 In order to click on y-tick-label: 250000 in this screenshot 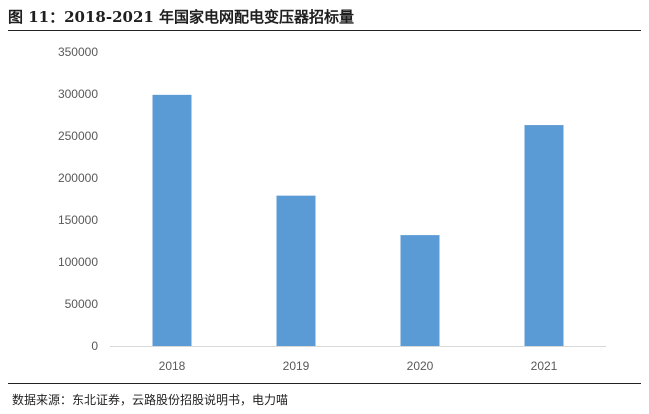, I will do `click(78, 136)`.